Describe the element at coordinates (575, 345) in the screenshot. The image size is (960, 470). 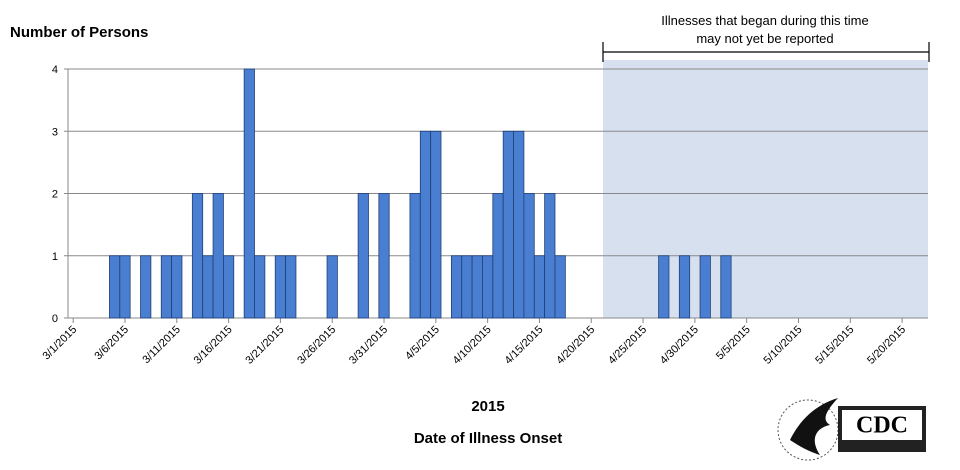
I see `x-tick-label: 4/20/2015` at that location.